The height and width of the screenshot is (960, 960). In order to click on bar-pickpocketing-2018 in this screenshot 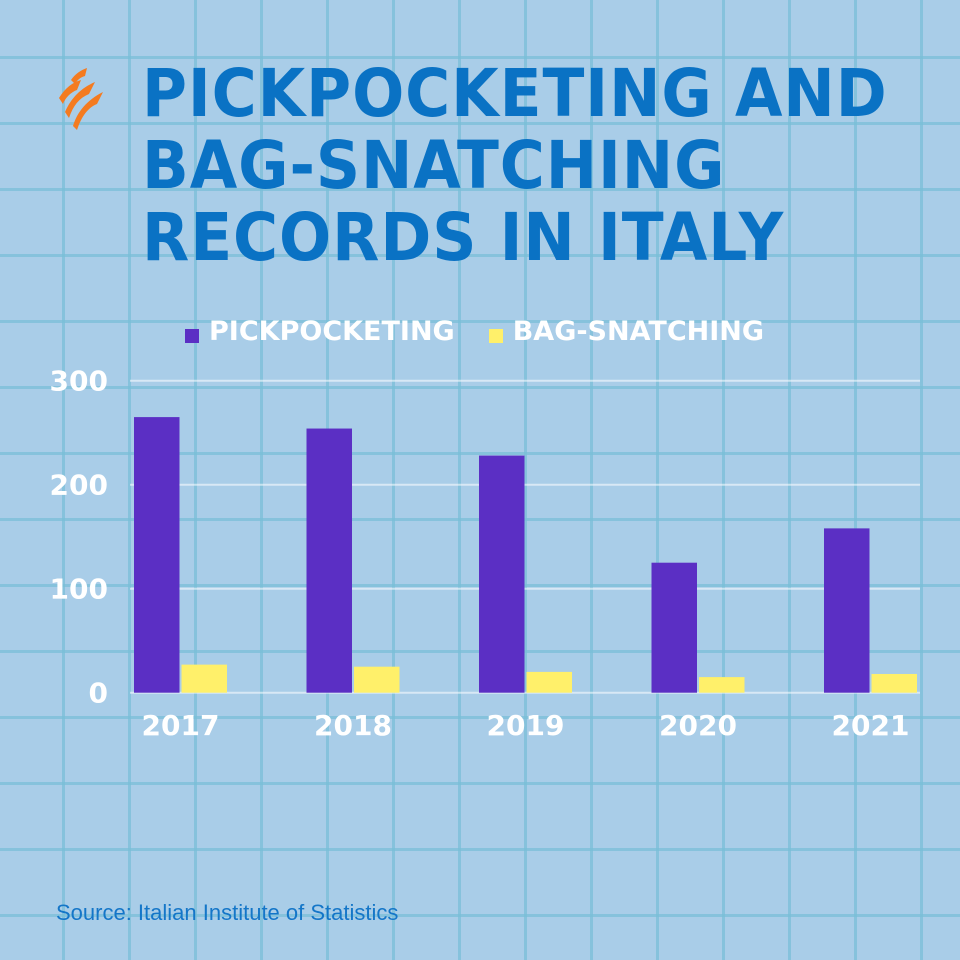, I will do `click(329, 560)`.